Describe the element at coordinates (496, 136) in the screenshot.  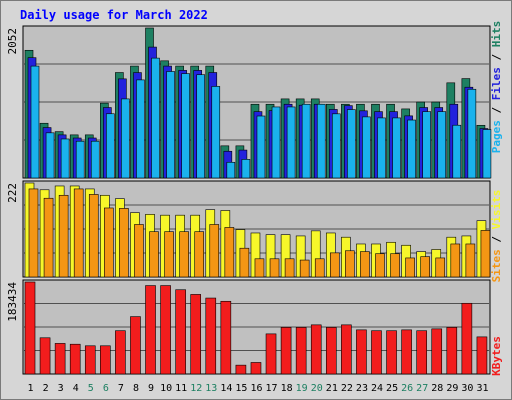
I see `legend-pages: Pages` at that location.